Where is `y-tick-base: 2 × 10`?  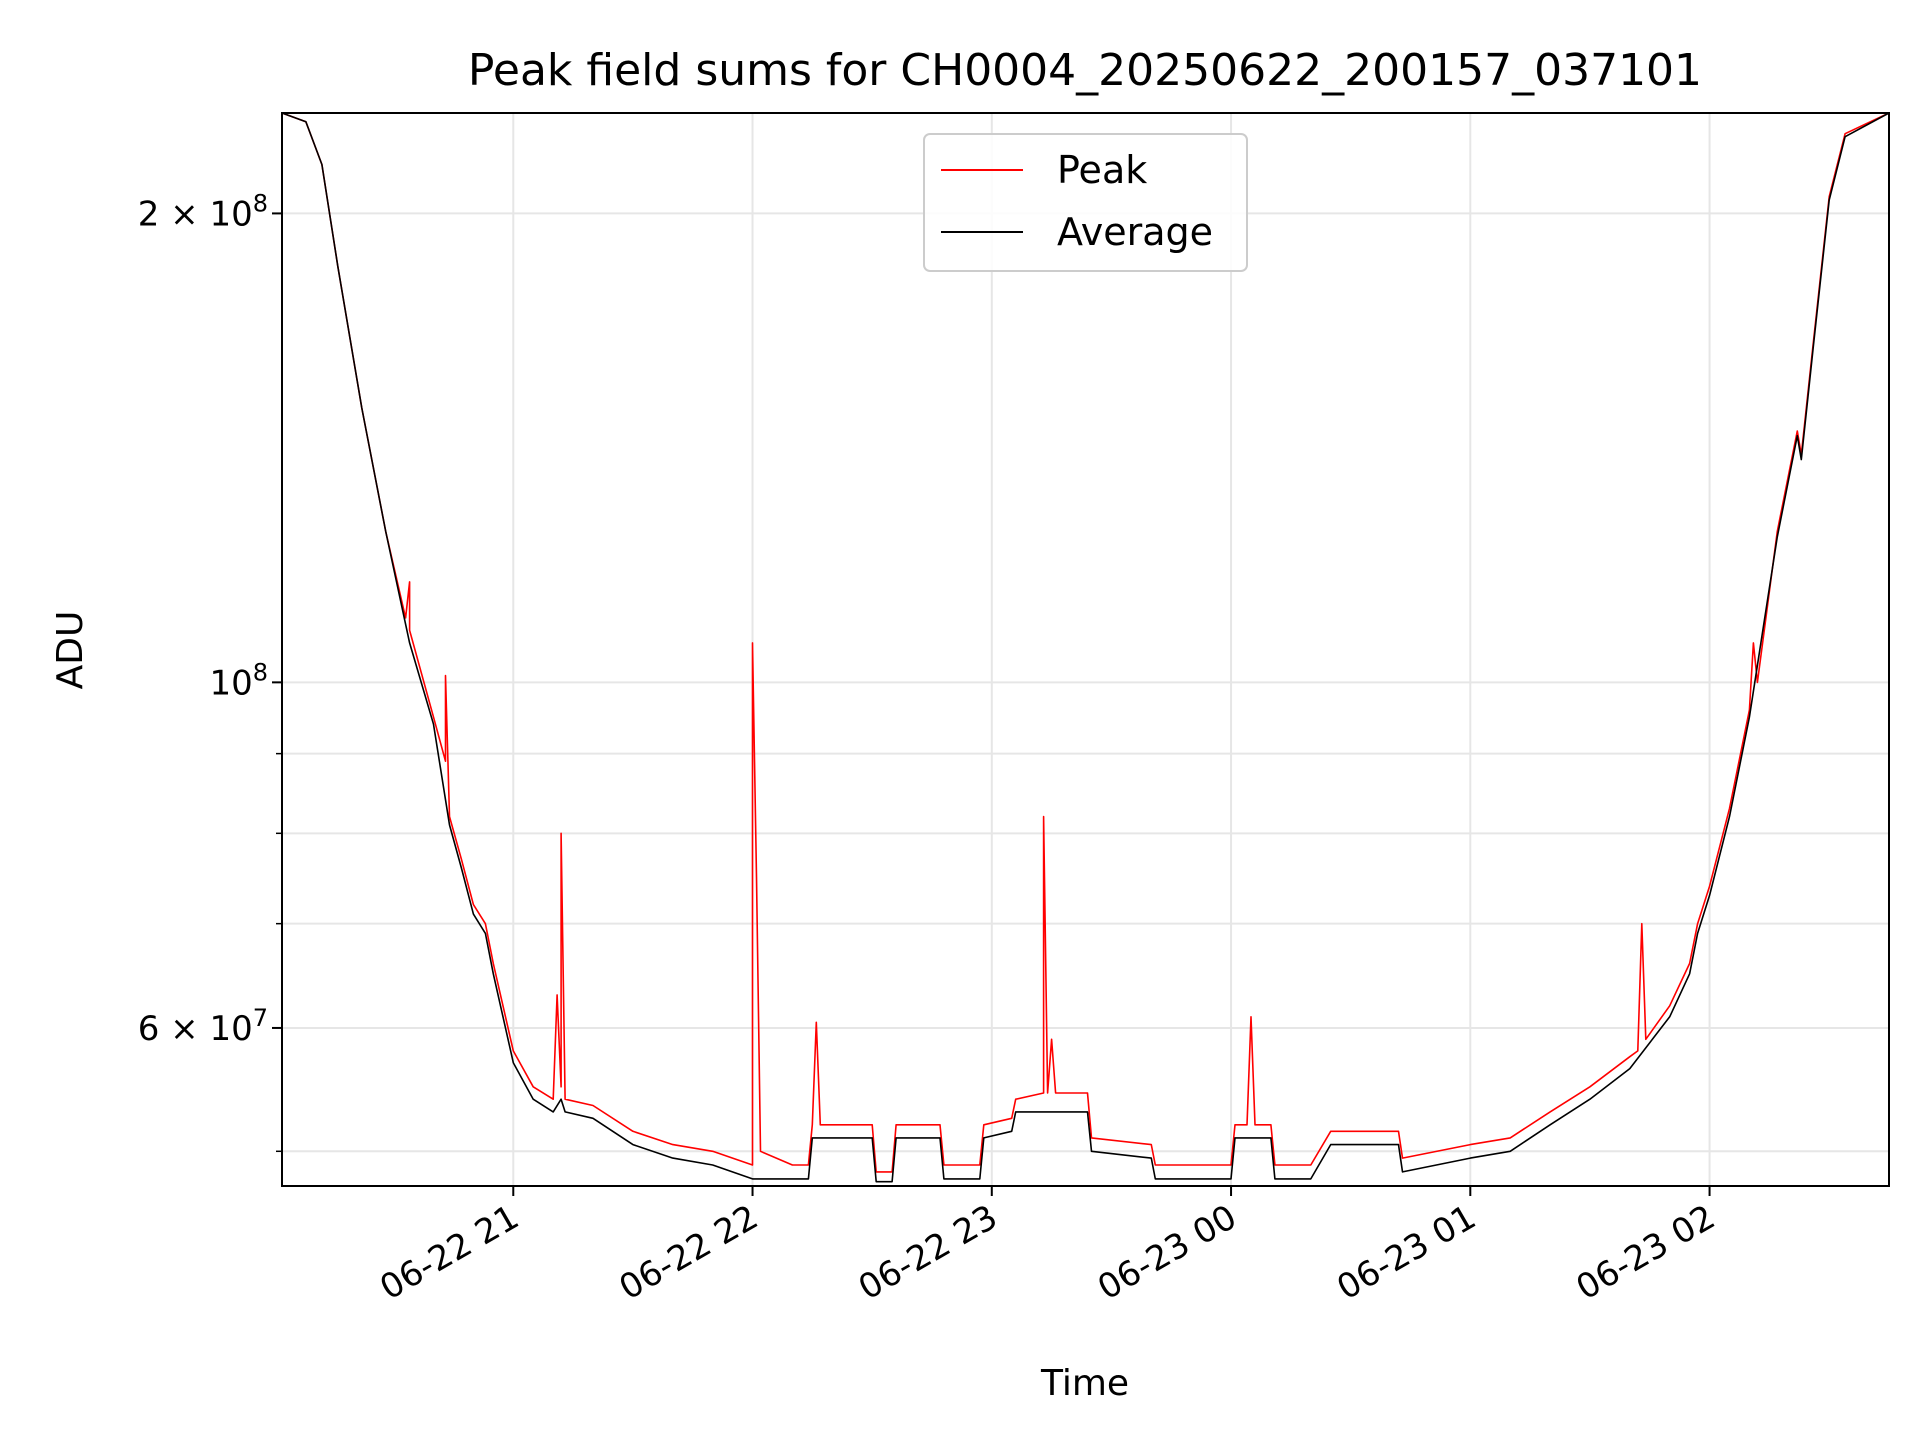 y-tick-base: 2 × 10 is located at coordinates (195, 214).